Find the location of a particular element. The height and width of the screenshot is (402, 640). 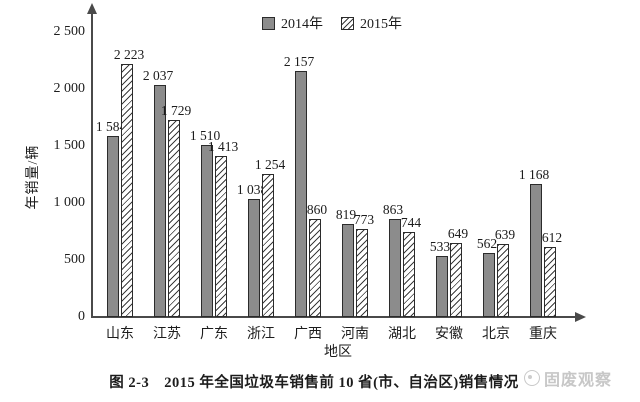

bar-value-label: 1 584 is located at coordinates (111, 126).